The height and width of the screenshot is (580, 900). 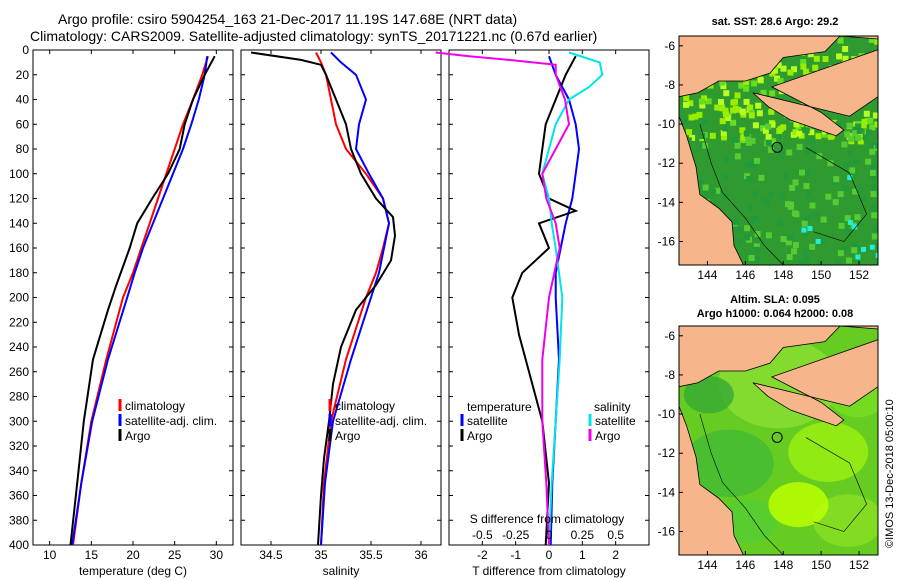 I want to click on temperature-xlabel: temperature (deg C), so click(x=133, y=571).